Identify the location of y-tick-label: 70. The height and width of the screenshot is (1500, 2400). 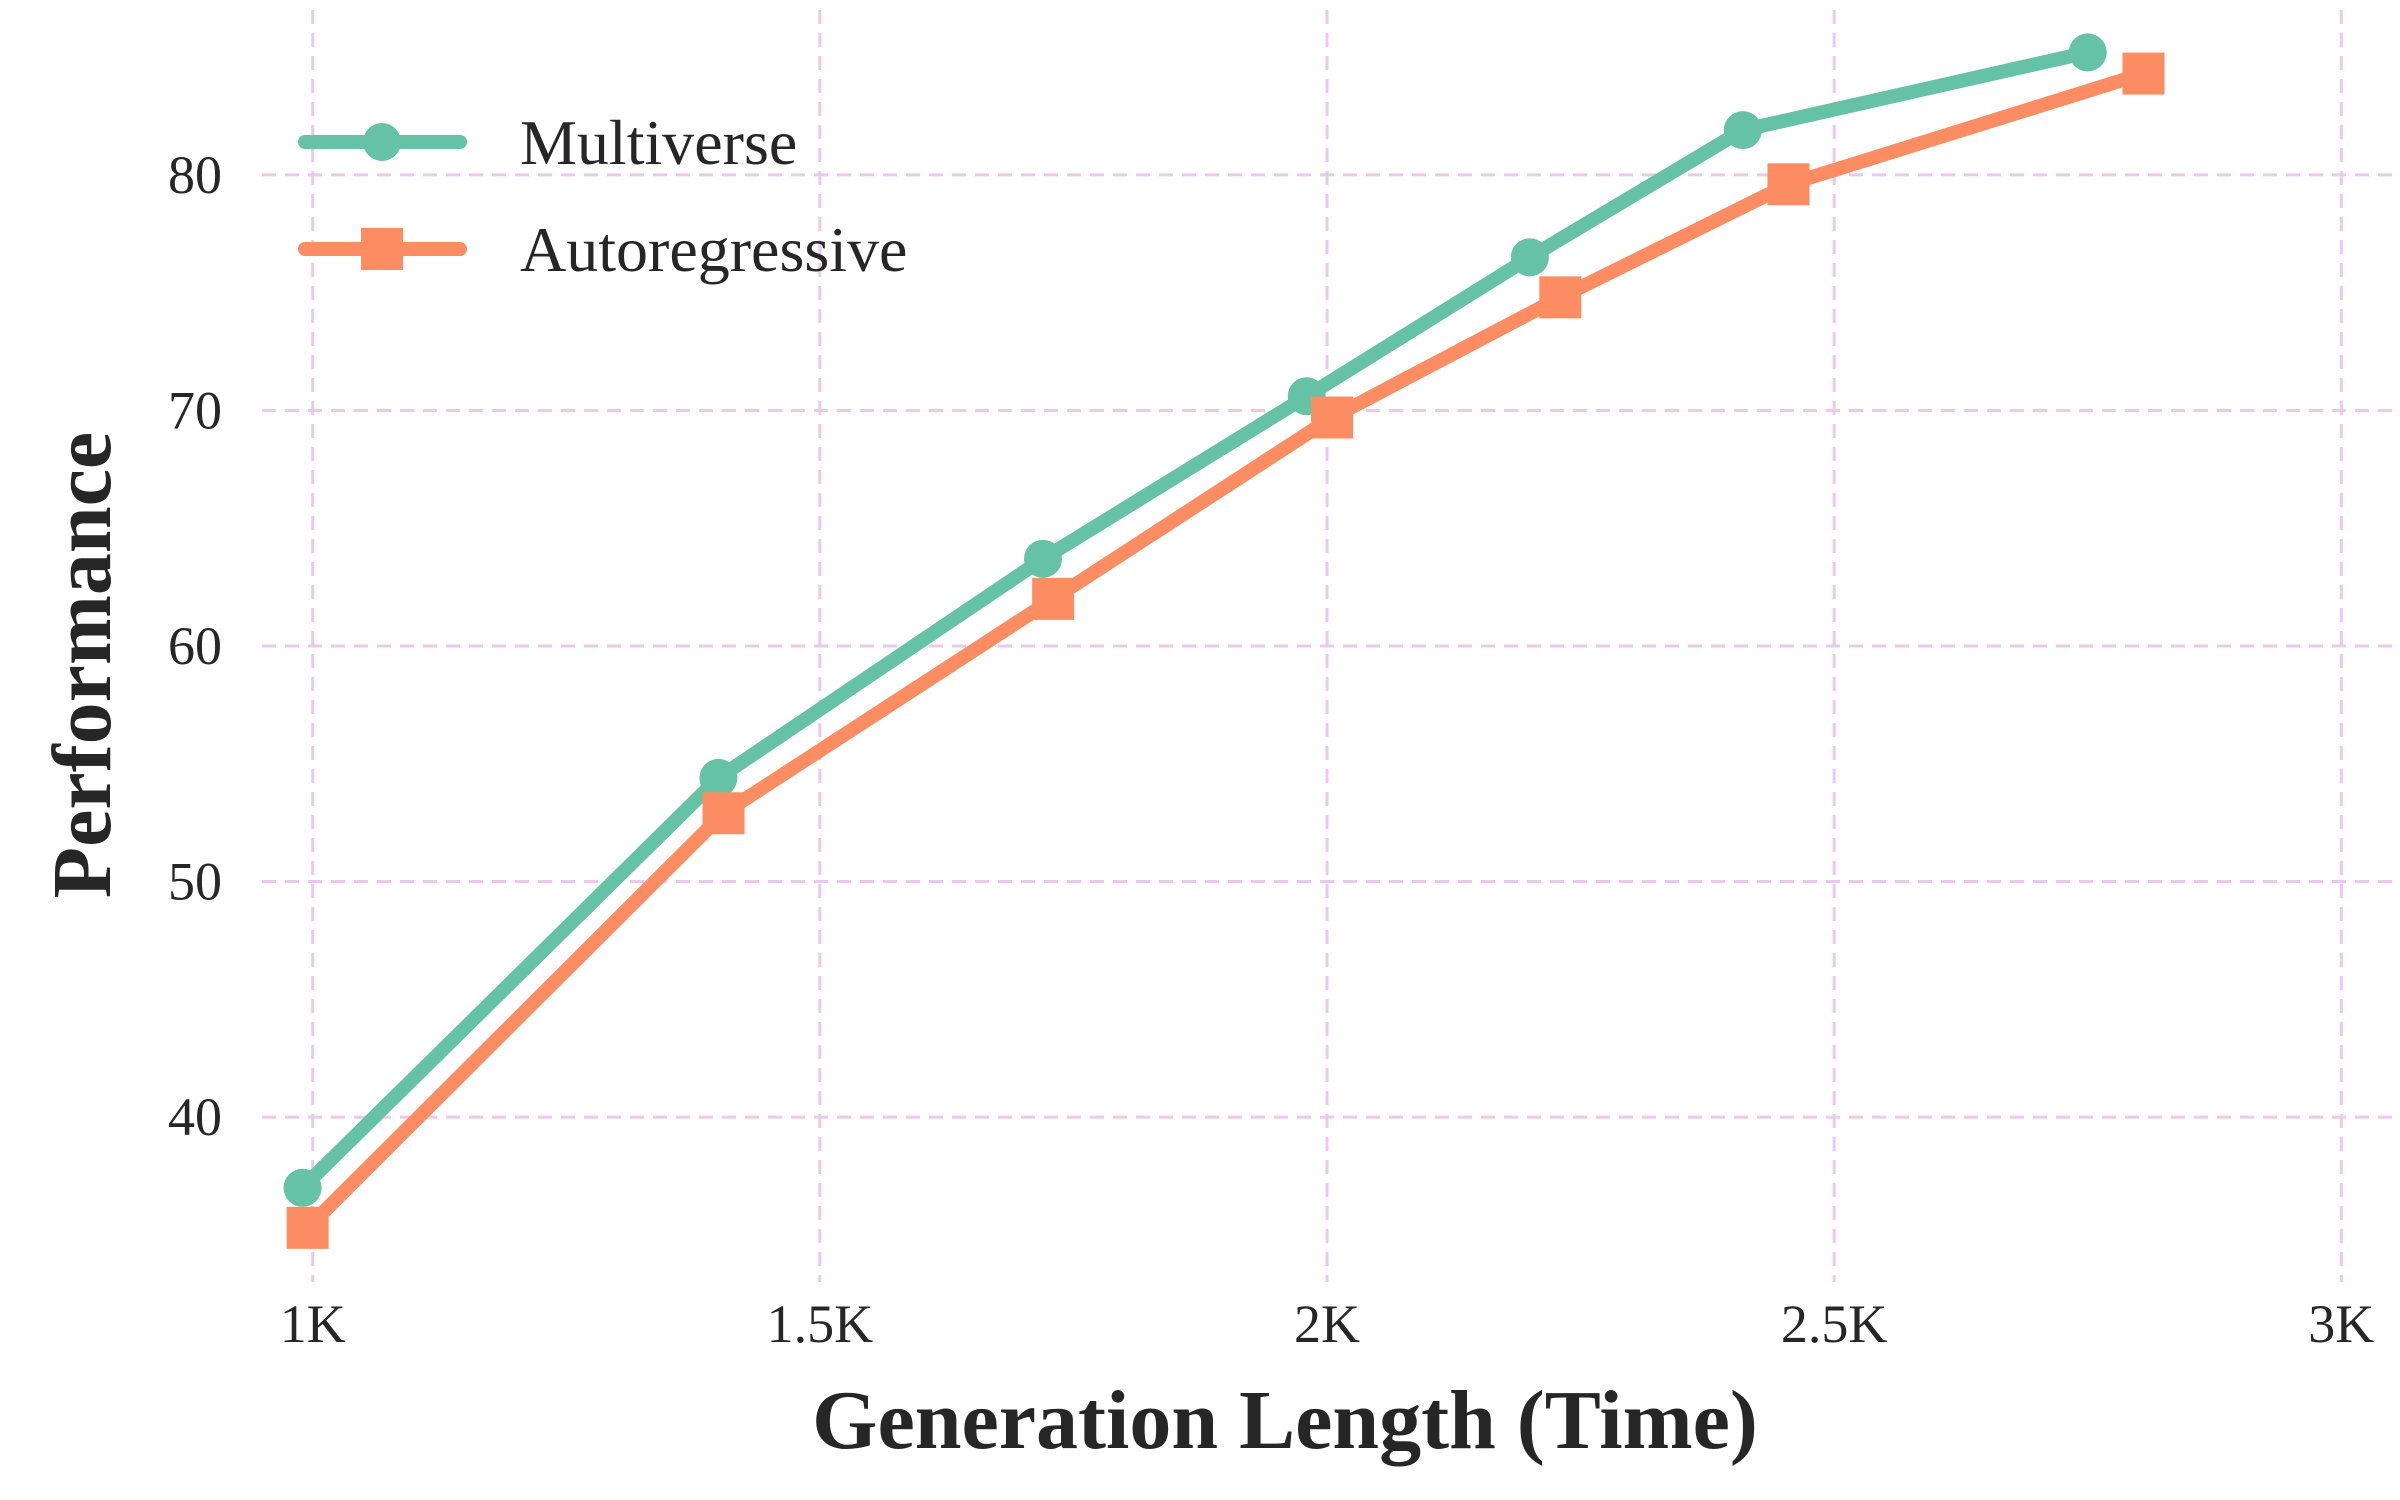
(195, 410).